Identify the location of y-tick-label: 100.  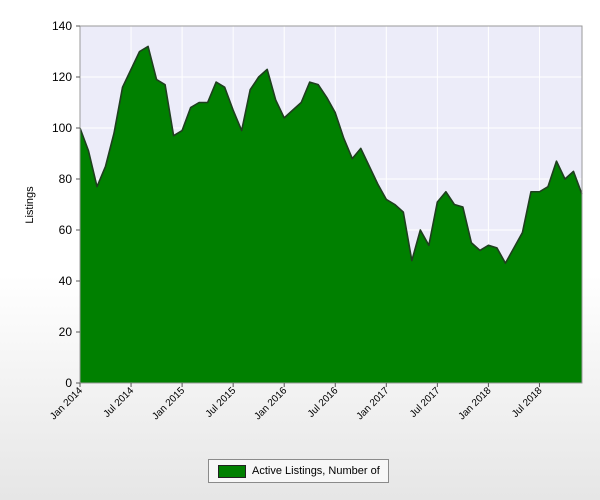
(62, 128).